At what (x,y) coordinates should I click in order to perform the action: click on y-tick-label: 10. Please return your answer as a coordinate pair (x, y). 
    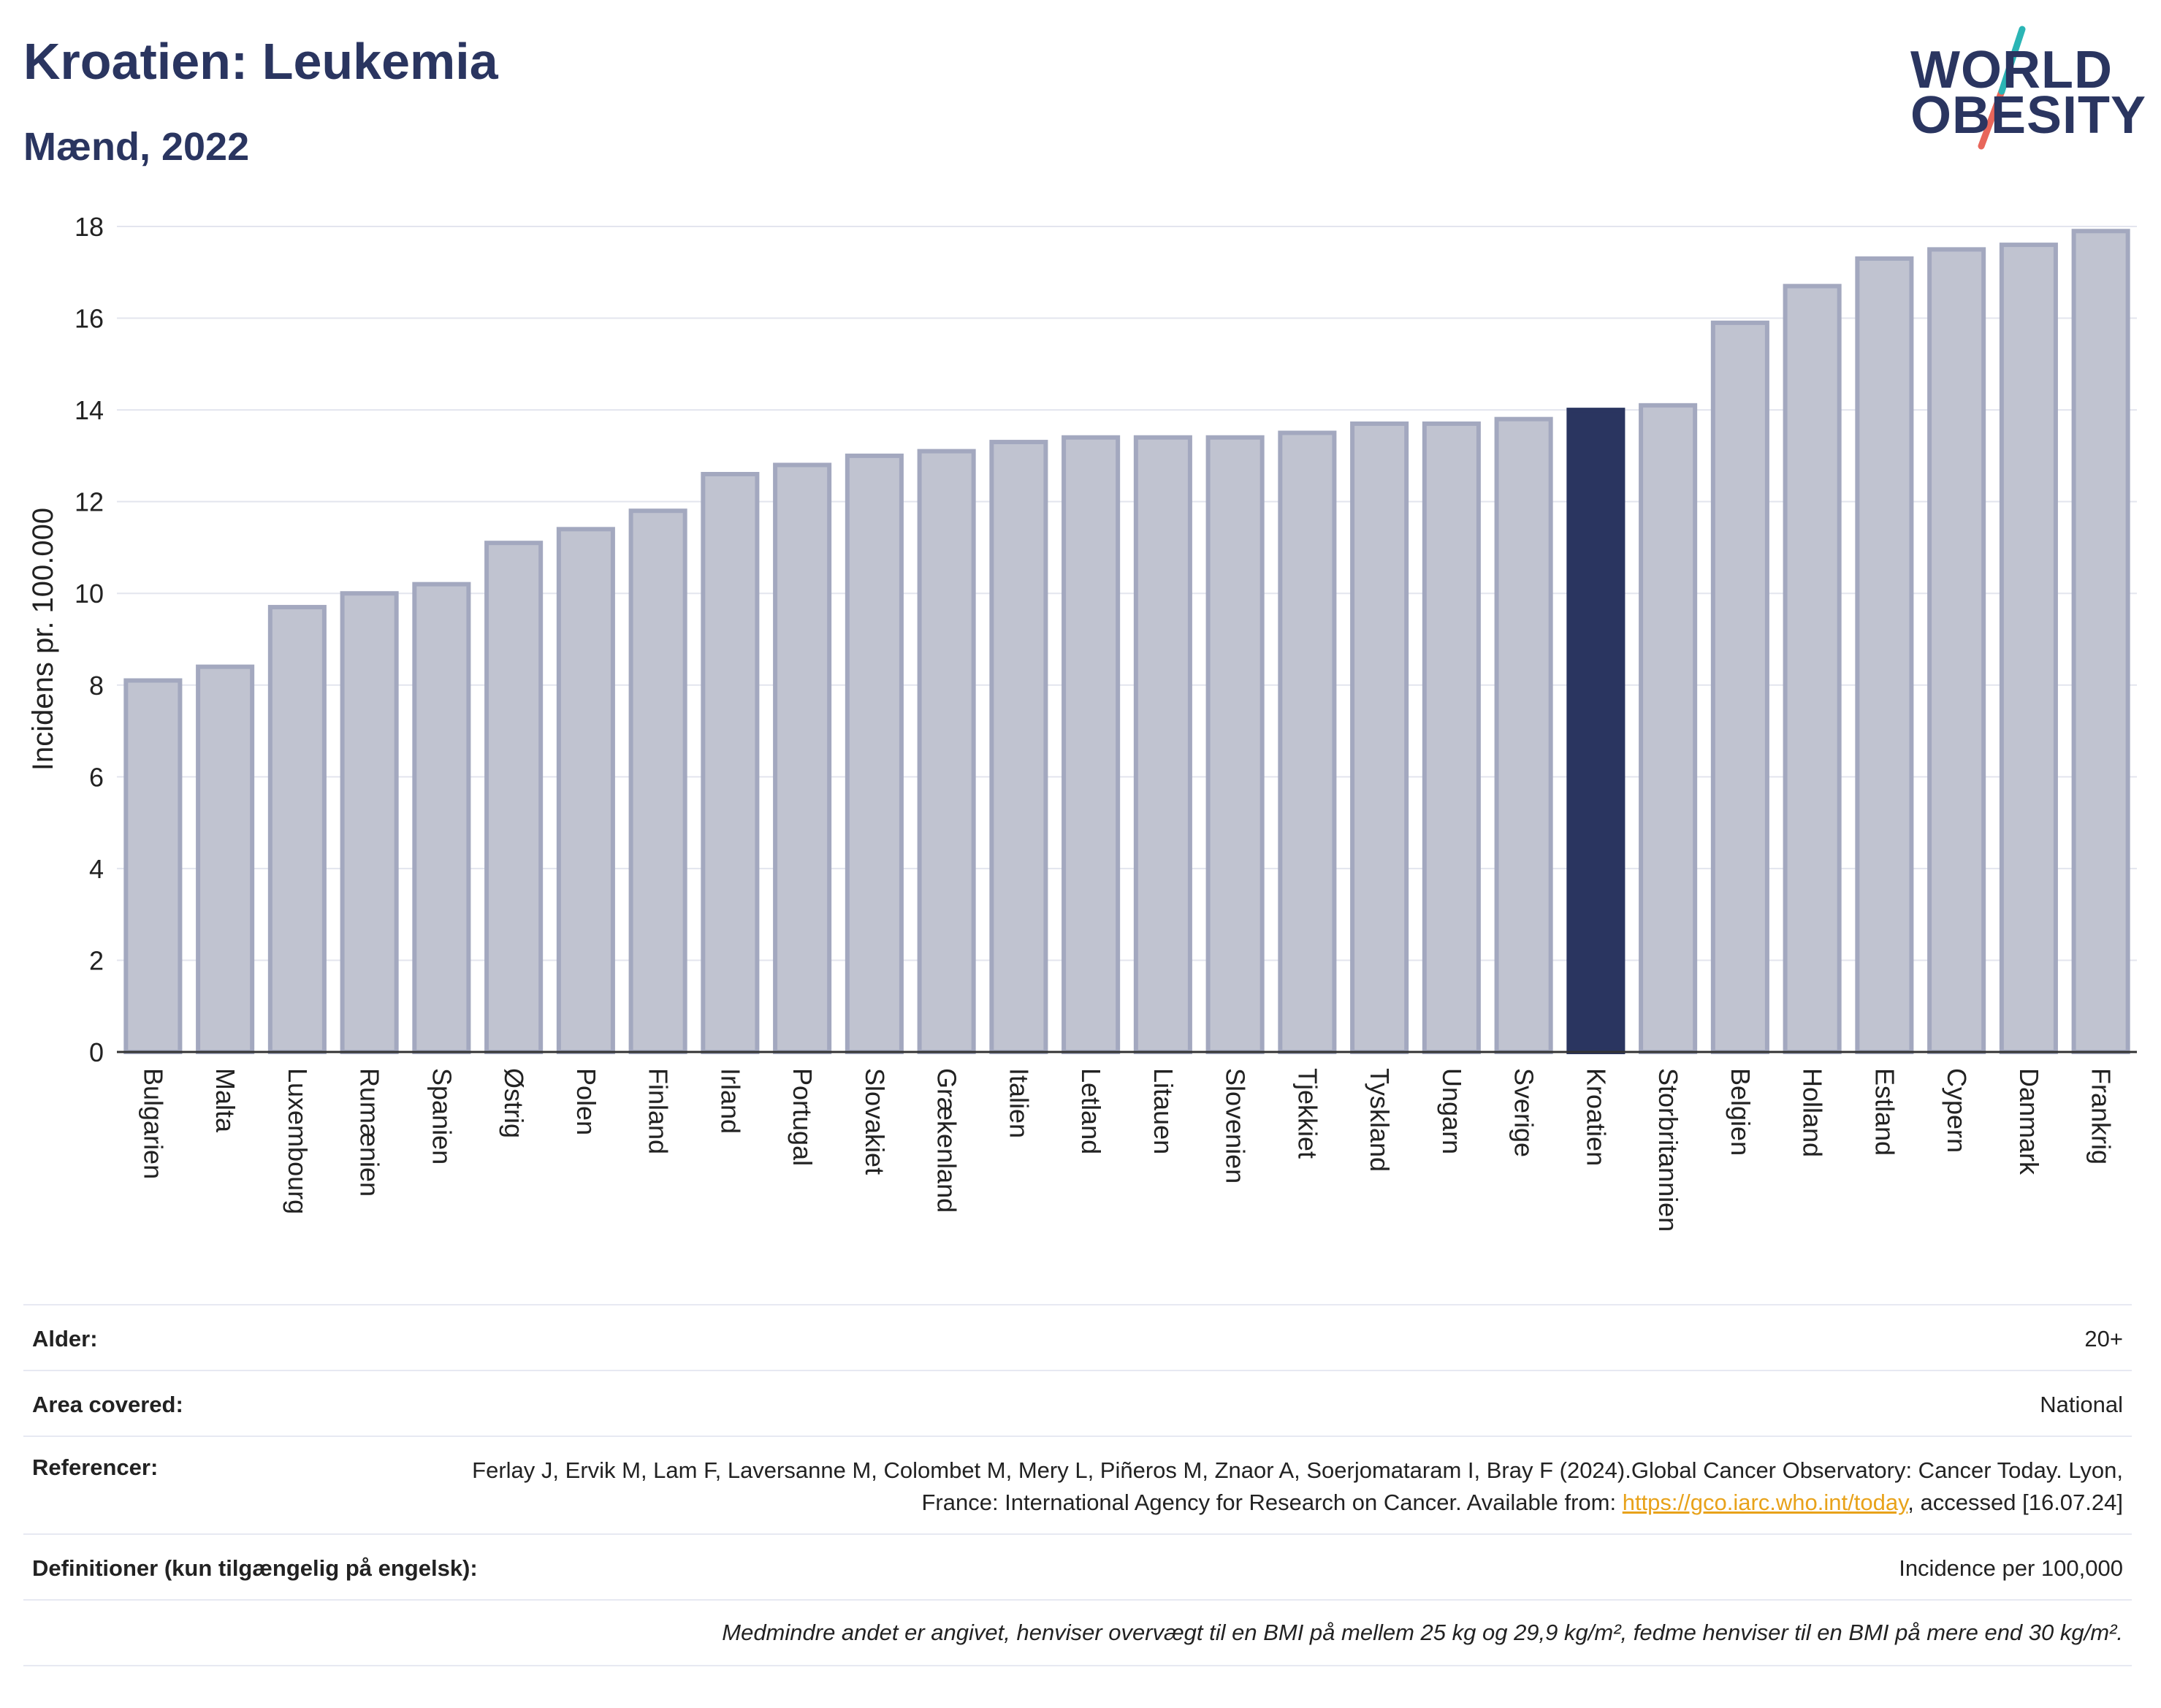
    Looking at the image, I should click on (89, 594).